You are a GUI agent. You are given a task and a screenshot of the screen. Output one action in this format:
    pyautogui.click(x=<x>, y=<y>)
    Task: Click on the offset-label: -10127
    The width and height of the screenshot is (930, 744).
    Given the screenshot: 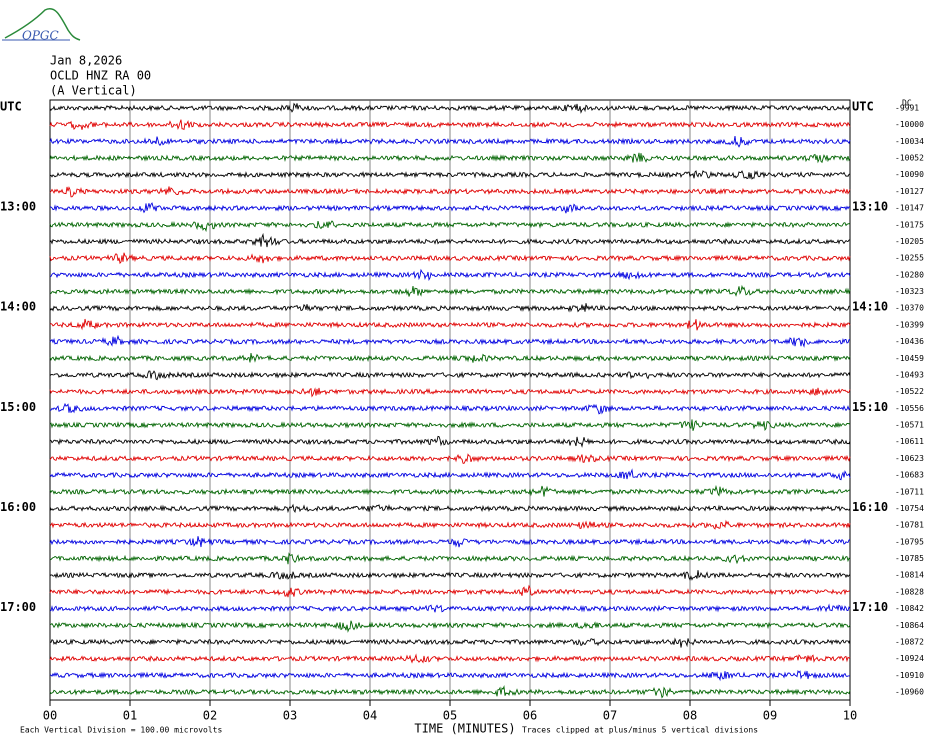 What is the action you would take?
    pyautogui.click(x=909, y=191)
    